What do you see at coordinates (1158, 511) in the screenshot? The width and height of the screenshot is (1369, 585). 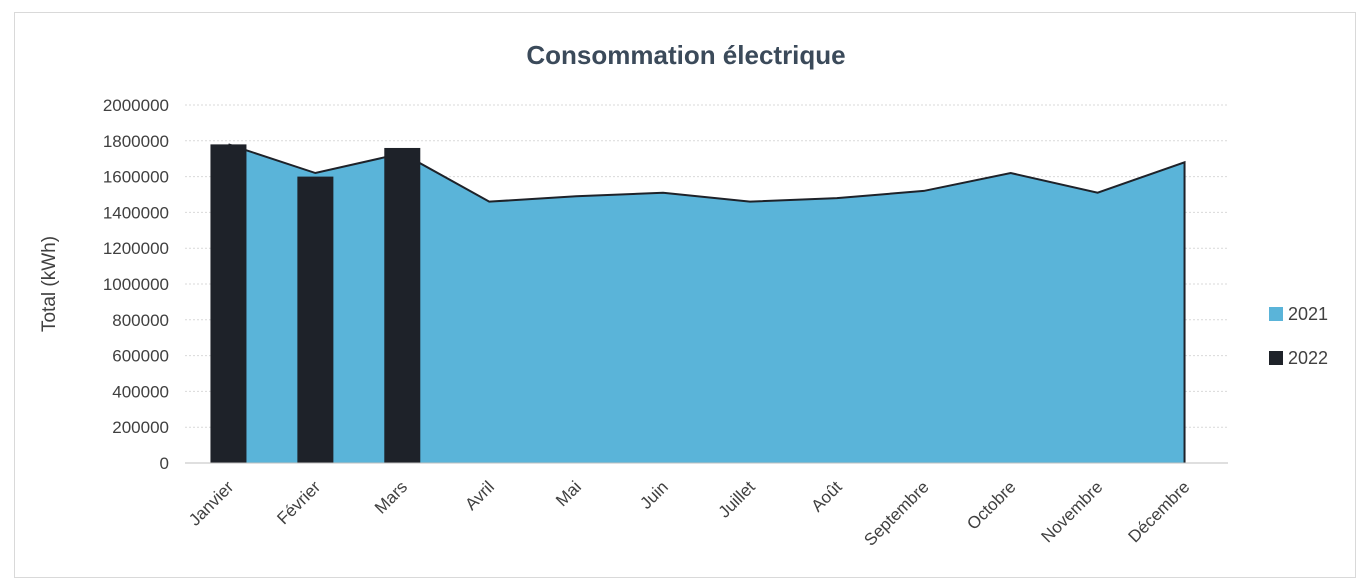 I see `x-tick-label: Décembre` at bounding box center [1158, 511].